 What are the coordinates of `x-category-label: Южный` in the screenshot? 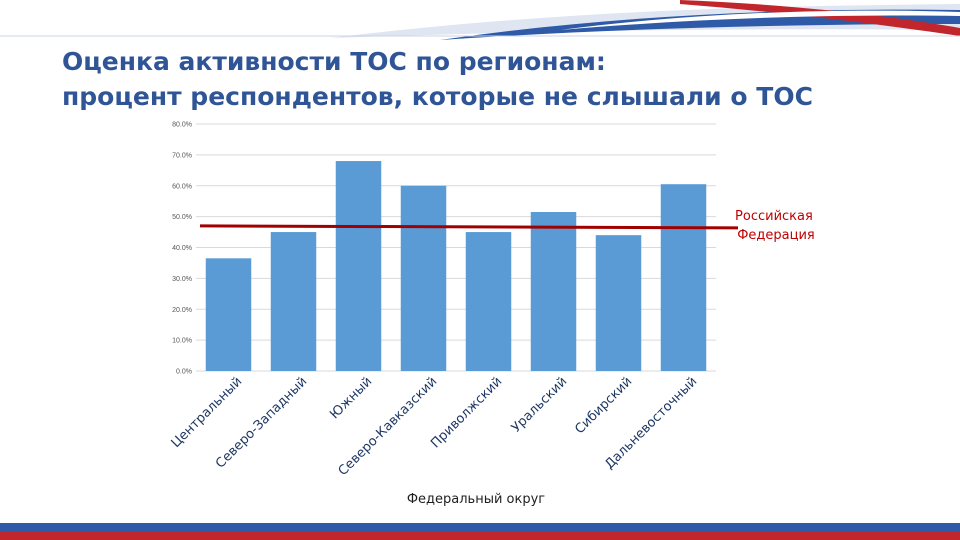 It's located at (351, 398).